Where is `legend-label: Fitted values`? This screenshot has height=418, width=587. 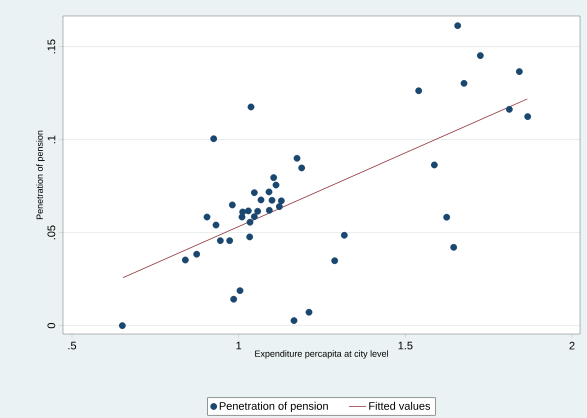 legend-label: Fitted values is located at coordinates (399, 406).